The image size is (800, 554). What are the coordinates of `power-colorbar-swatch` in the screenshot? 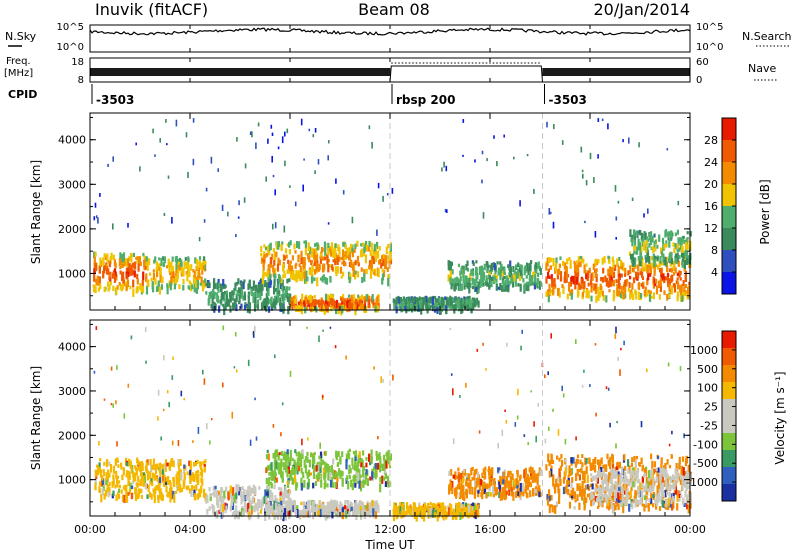 It's located at (729, 151).